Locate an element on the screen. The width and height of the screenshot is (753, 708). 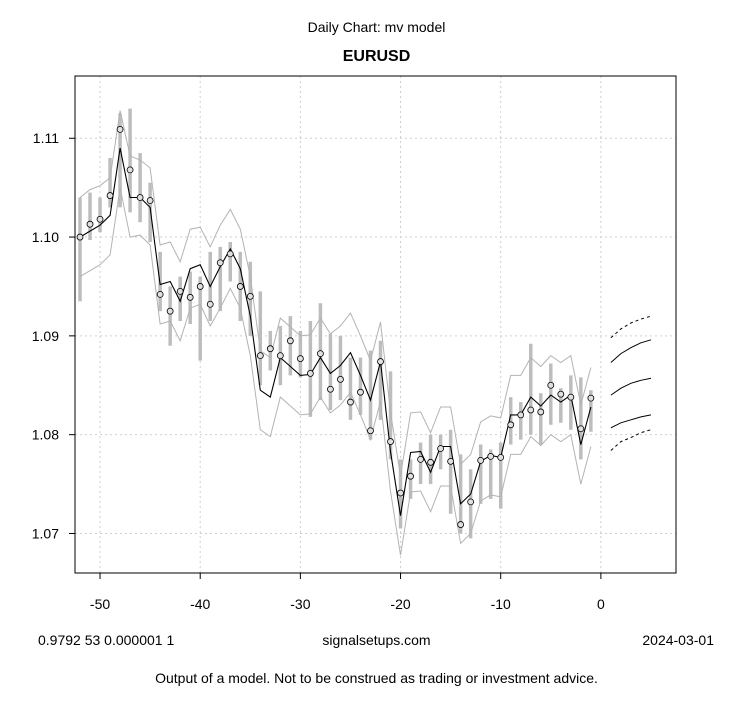
y-tick-label: 1.07 is located at coordinates (45, 533).